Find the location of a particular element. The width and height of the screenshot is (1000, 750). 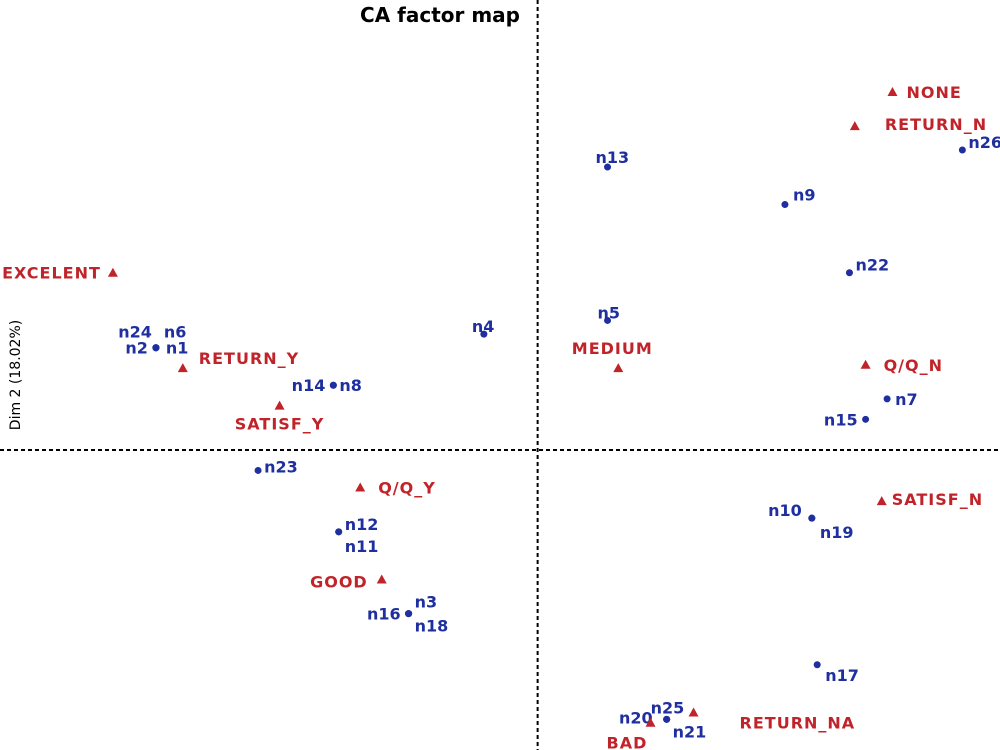

row-label-n20: n20 is located at coordinates (636, 717).